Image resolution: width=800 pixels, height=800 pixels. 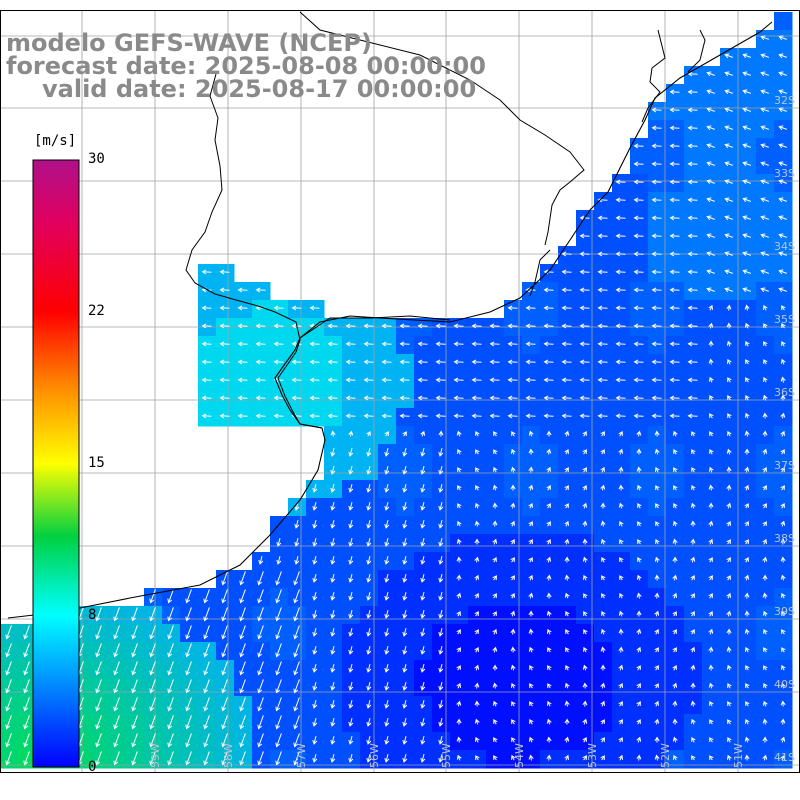 What do you see at coordinates (784, 319) in the screenshot?
I see `latitude-label: 35S` at bounding box center [784, 319].